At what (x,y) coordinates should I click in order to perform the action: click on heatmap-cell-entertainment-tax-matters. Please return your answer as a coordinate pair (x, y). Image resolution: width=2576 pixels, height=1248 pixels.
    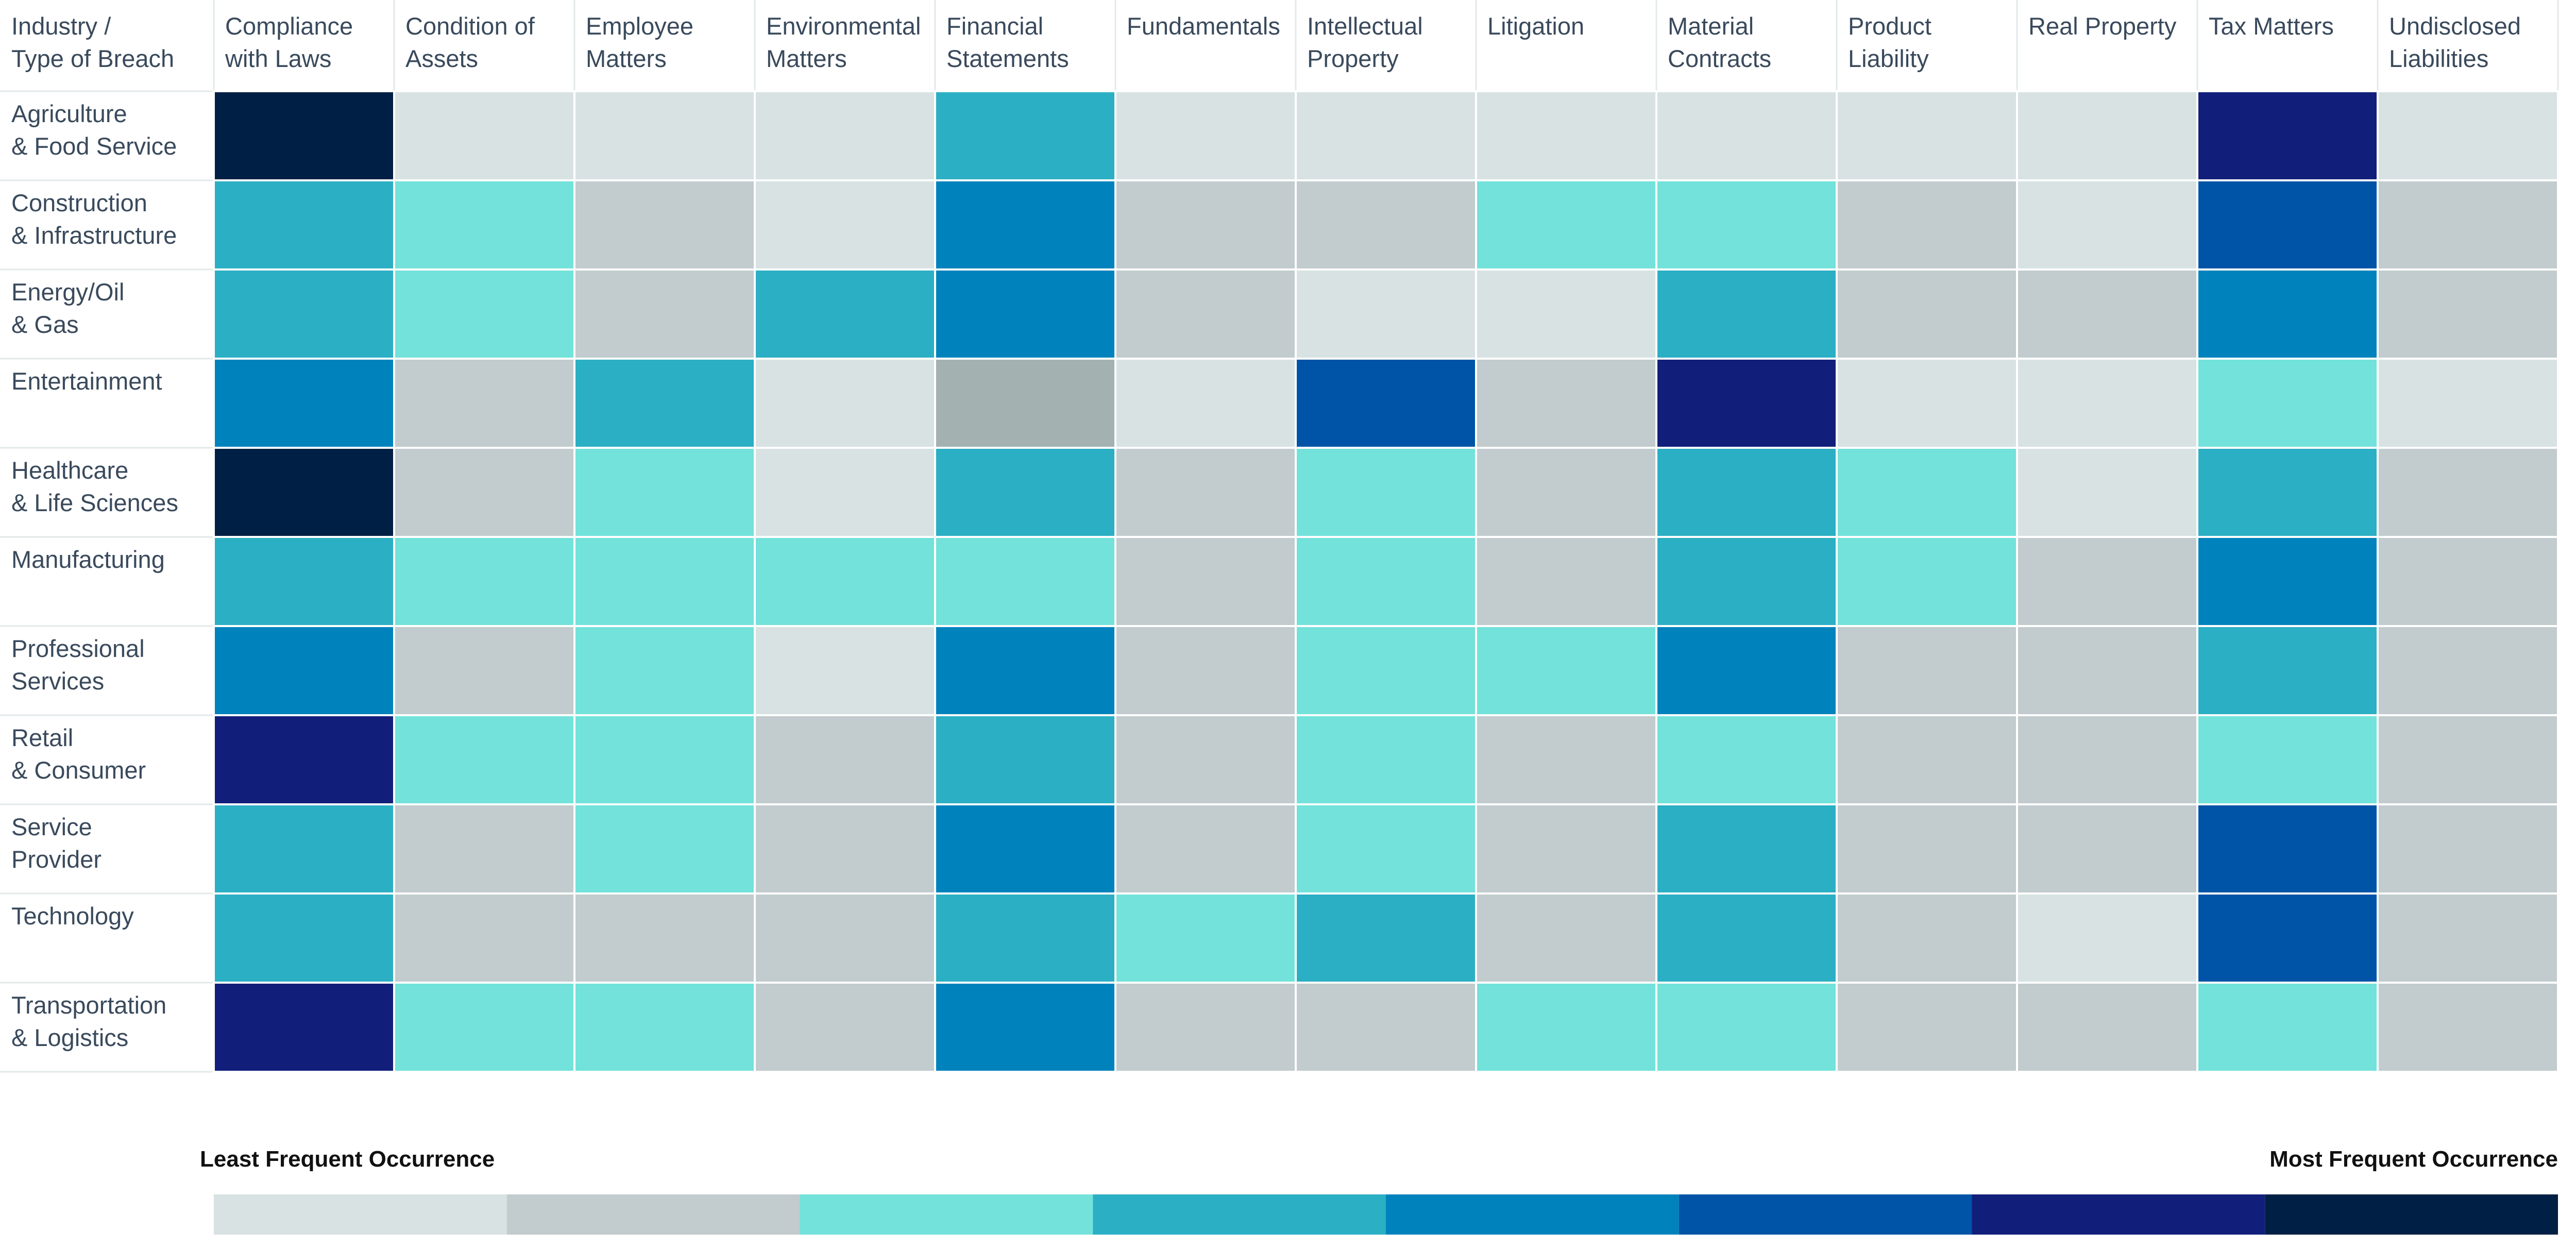
    Looking at the image, I should click on (2287, 403).